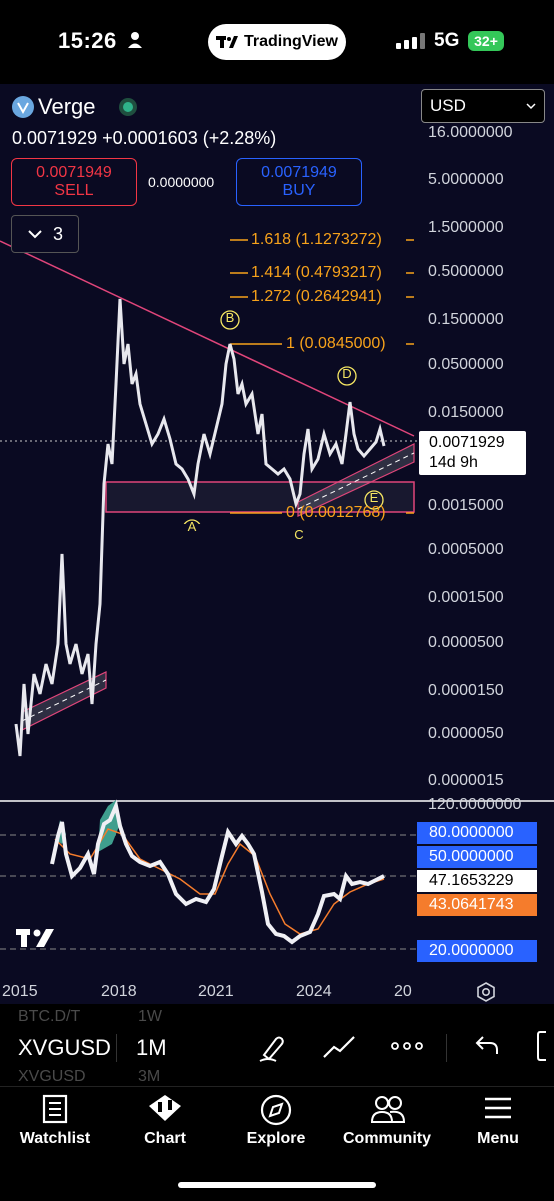 The height and width of the screenshot is (1201, 554). I want to click on price-tick: 0.0015000, so click(466, 505).